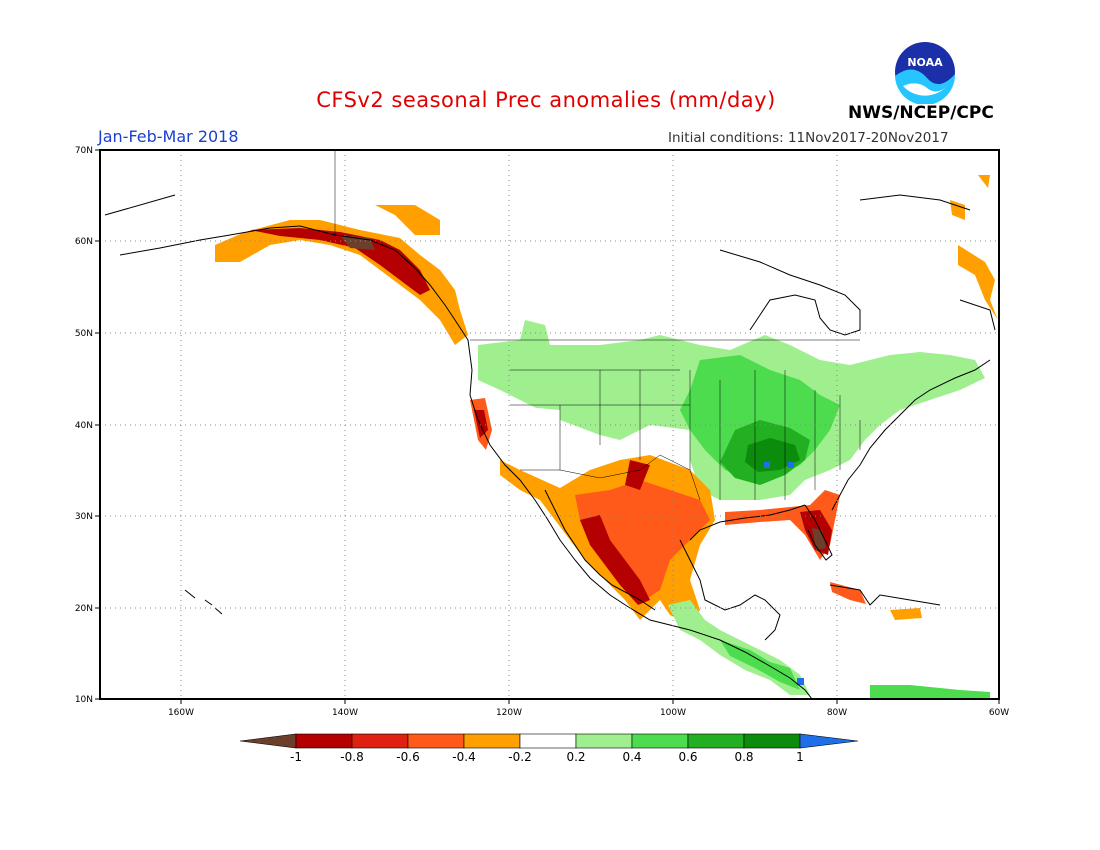 The image size is (1100, 850). Describe the element at coordinates (772, 455) in the screenshot. I see `wet-anomaly-peak` at that location.